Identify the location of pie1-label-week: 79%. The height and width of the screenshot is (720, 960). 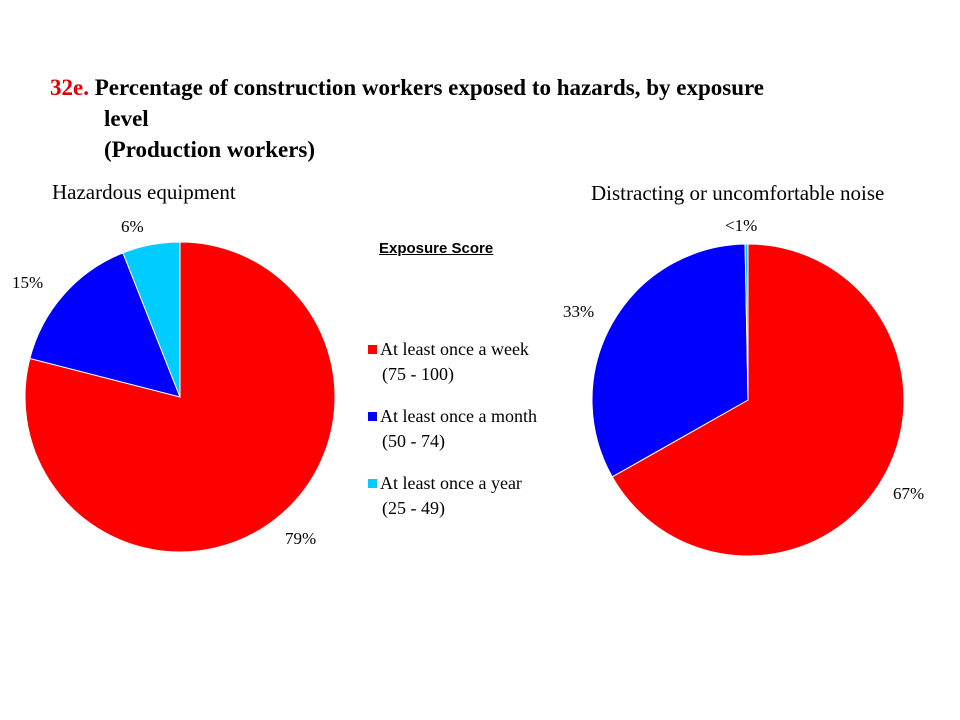
(301, 538).